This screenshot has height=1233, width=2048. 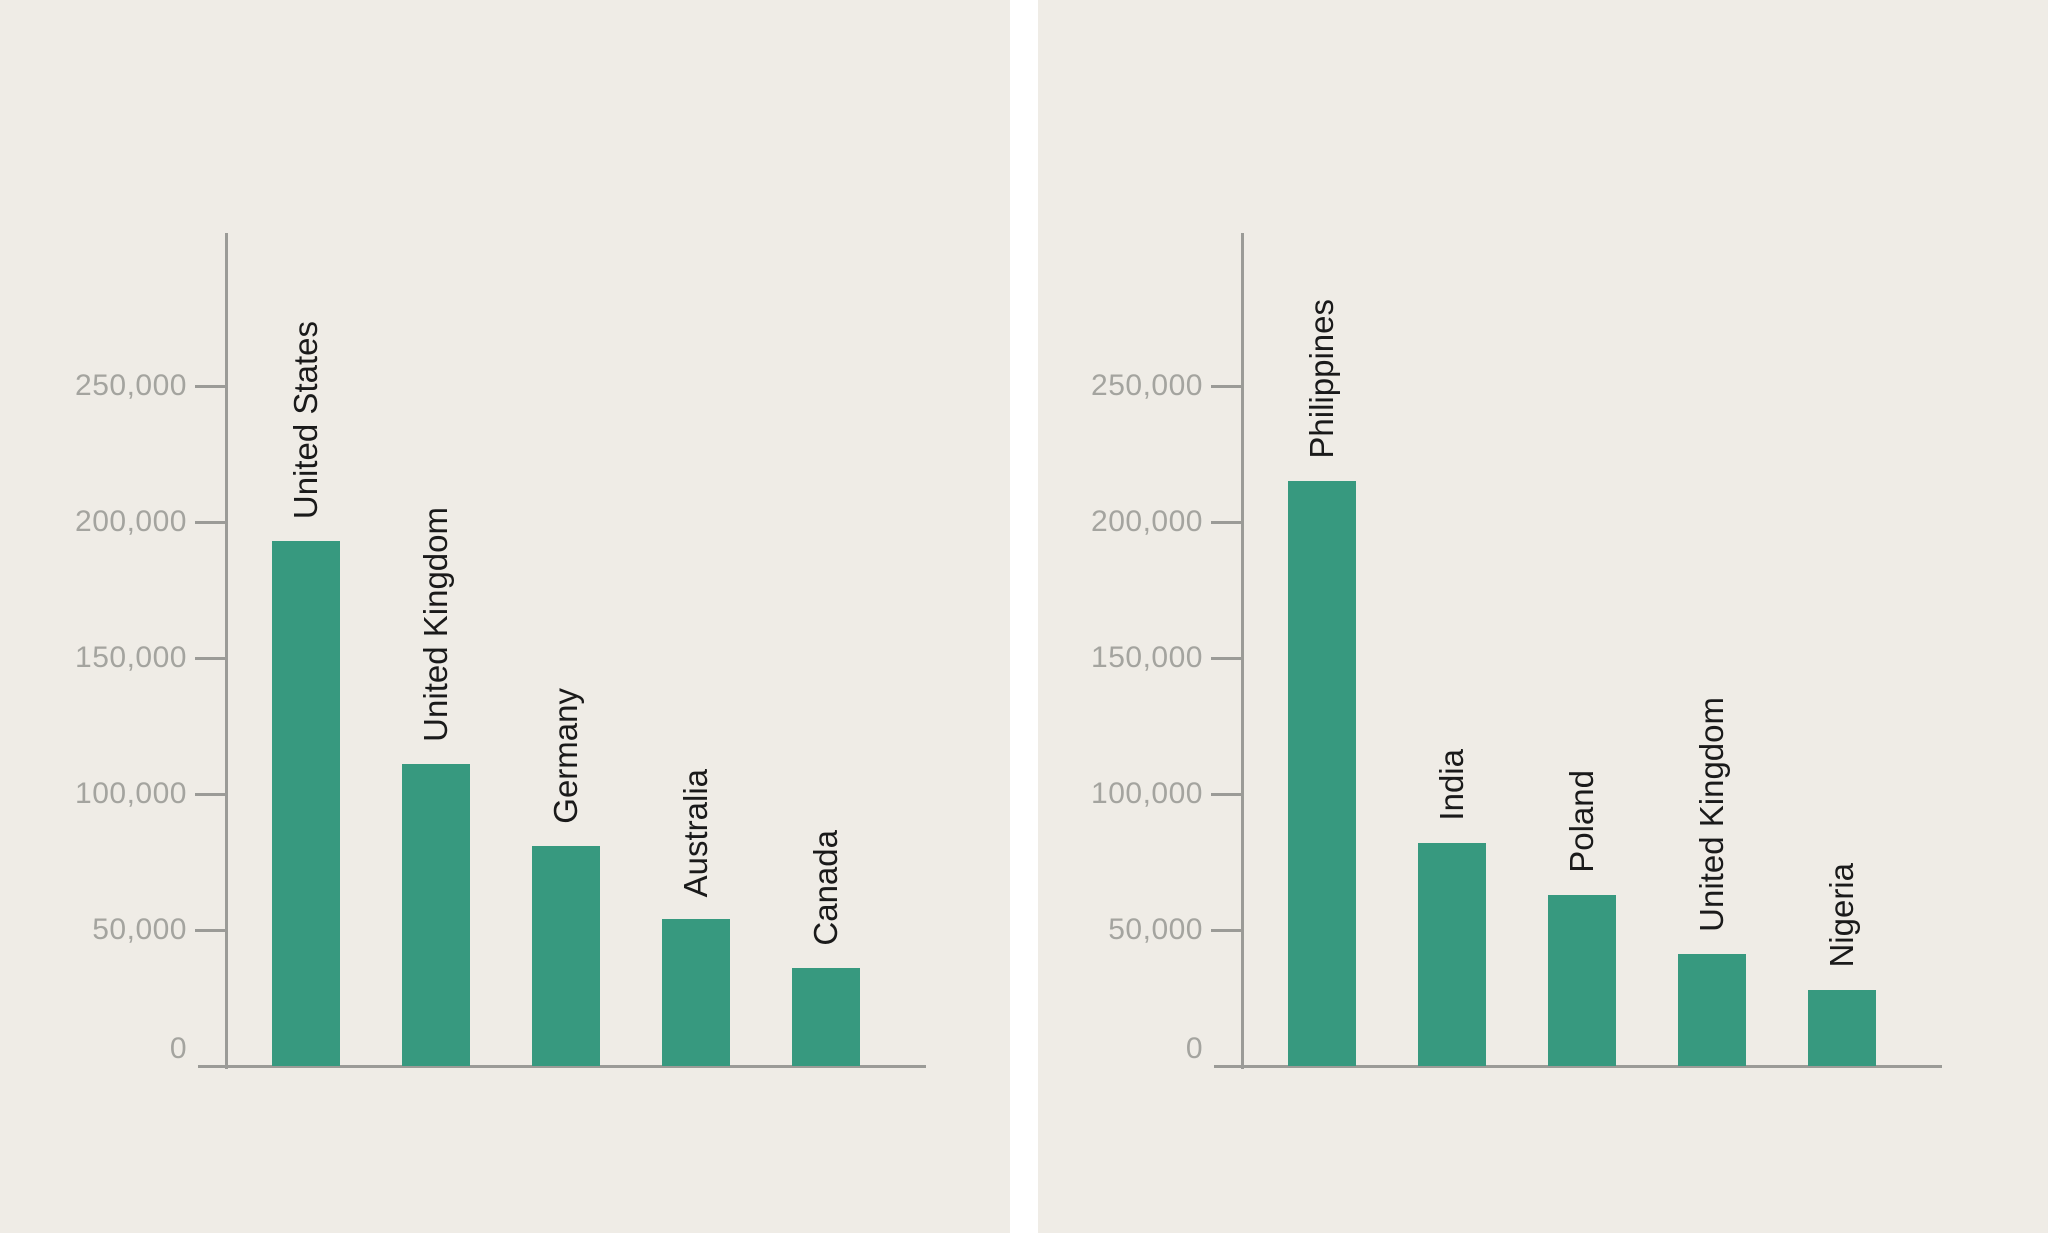 I want to click on bar-category-label: Poland, so click(x=1581, y=821).